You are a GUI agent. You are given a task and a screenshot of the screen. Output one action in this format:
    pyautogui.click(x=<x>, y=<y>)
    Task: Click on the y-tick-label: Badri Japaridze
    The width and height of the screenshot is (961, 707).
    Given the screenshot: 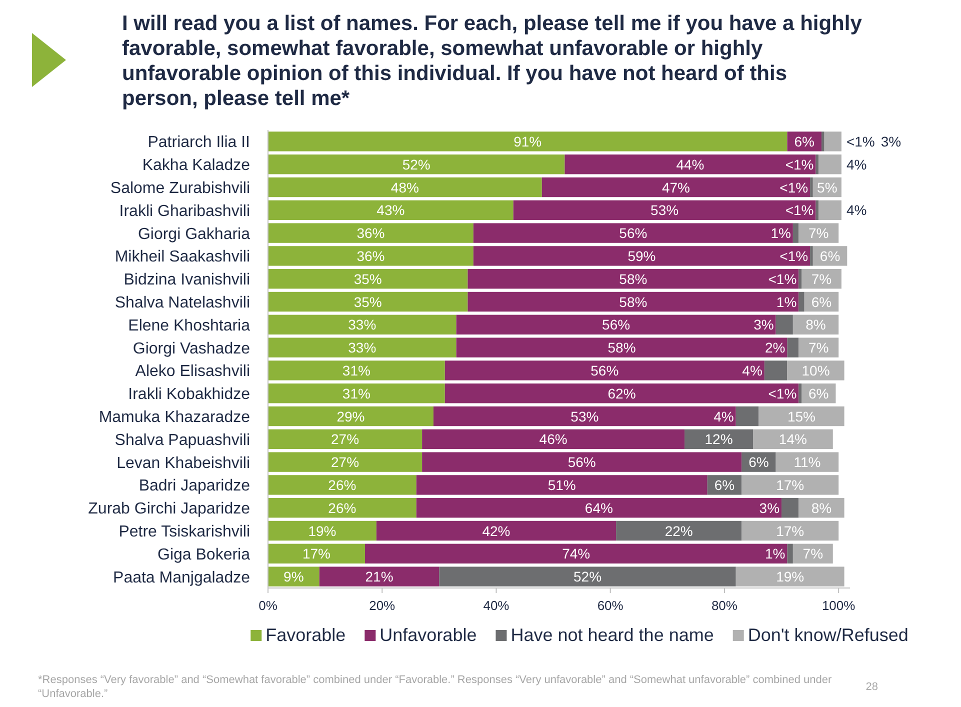 What is the action you would take?
    pyautogui.click(x=194, y=486)
    